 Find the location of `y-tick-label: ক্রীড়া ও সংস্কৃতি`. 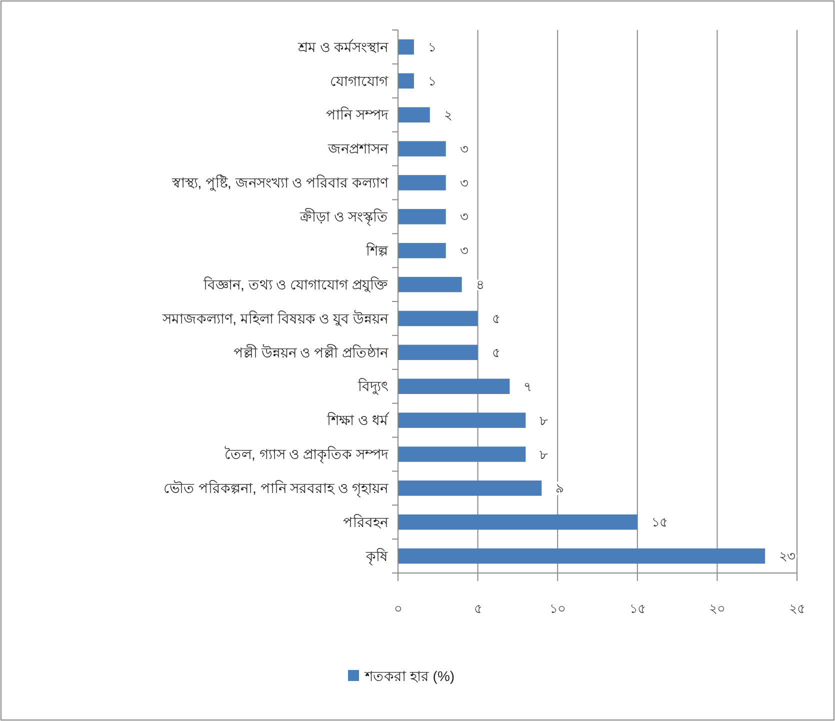

y-tick-label: ক্রীড়া ও সংস্কৃতি is located at coordinates (343, 217).